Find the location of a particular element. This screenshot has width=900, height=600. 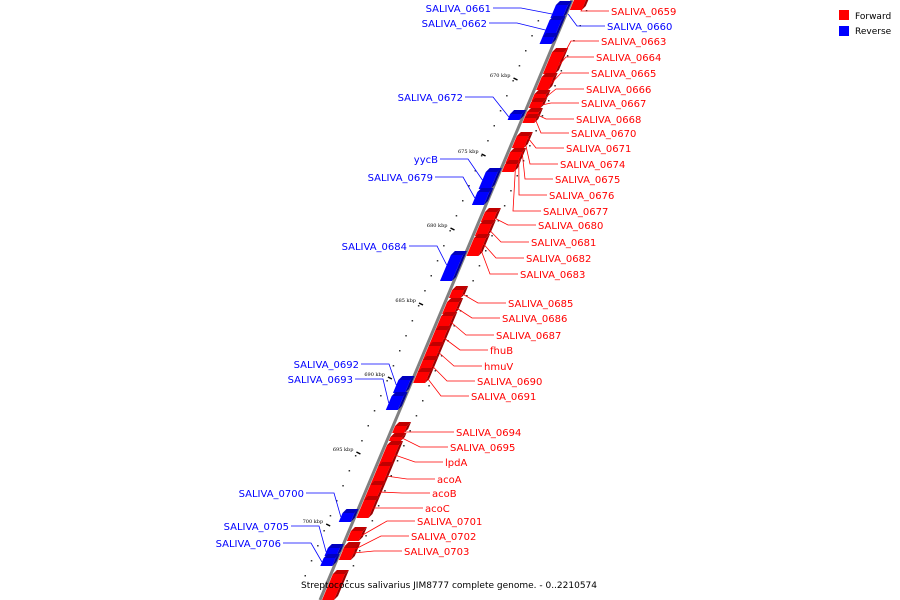

legend-forward-swatch is located at coordinates (844, 15).